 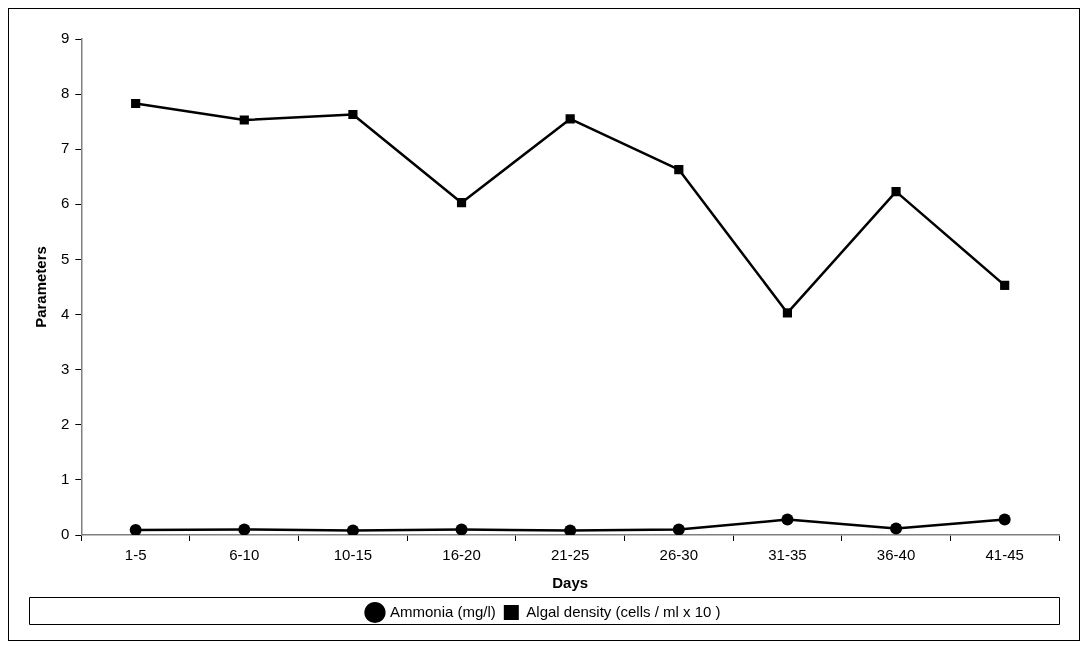 What do you see at coordinates (65, 93) in the screenshot?
I see `y-tick-label: 8` at bounding box center [65, 93].